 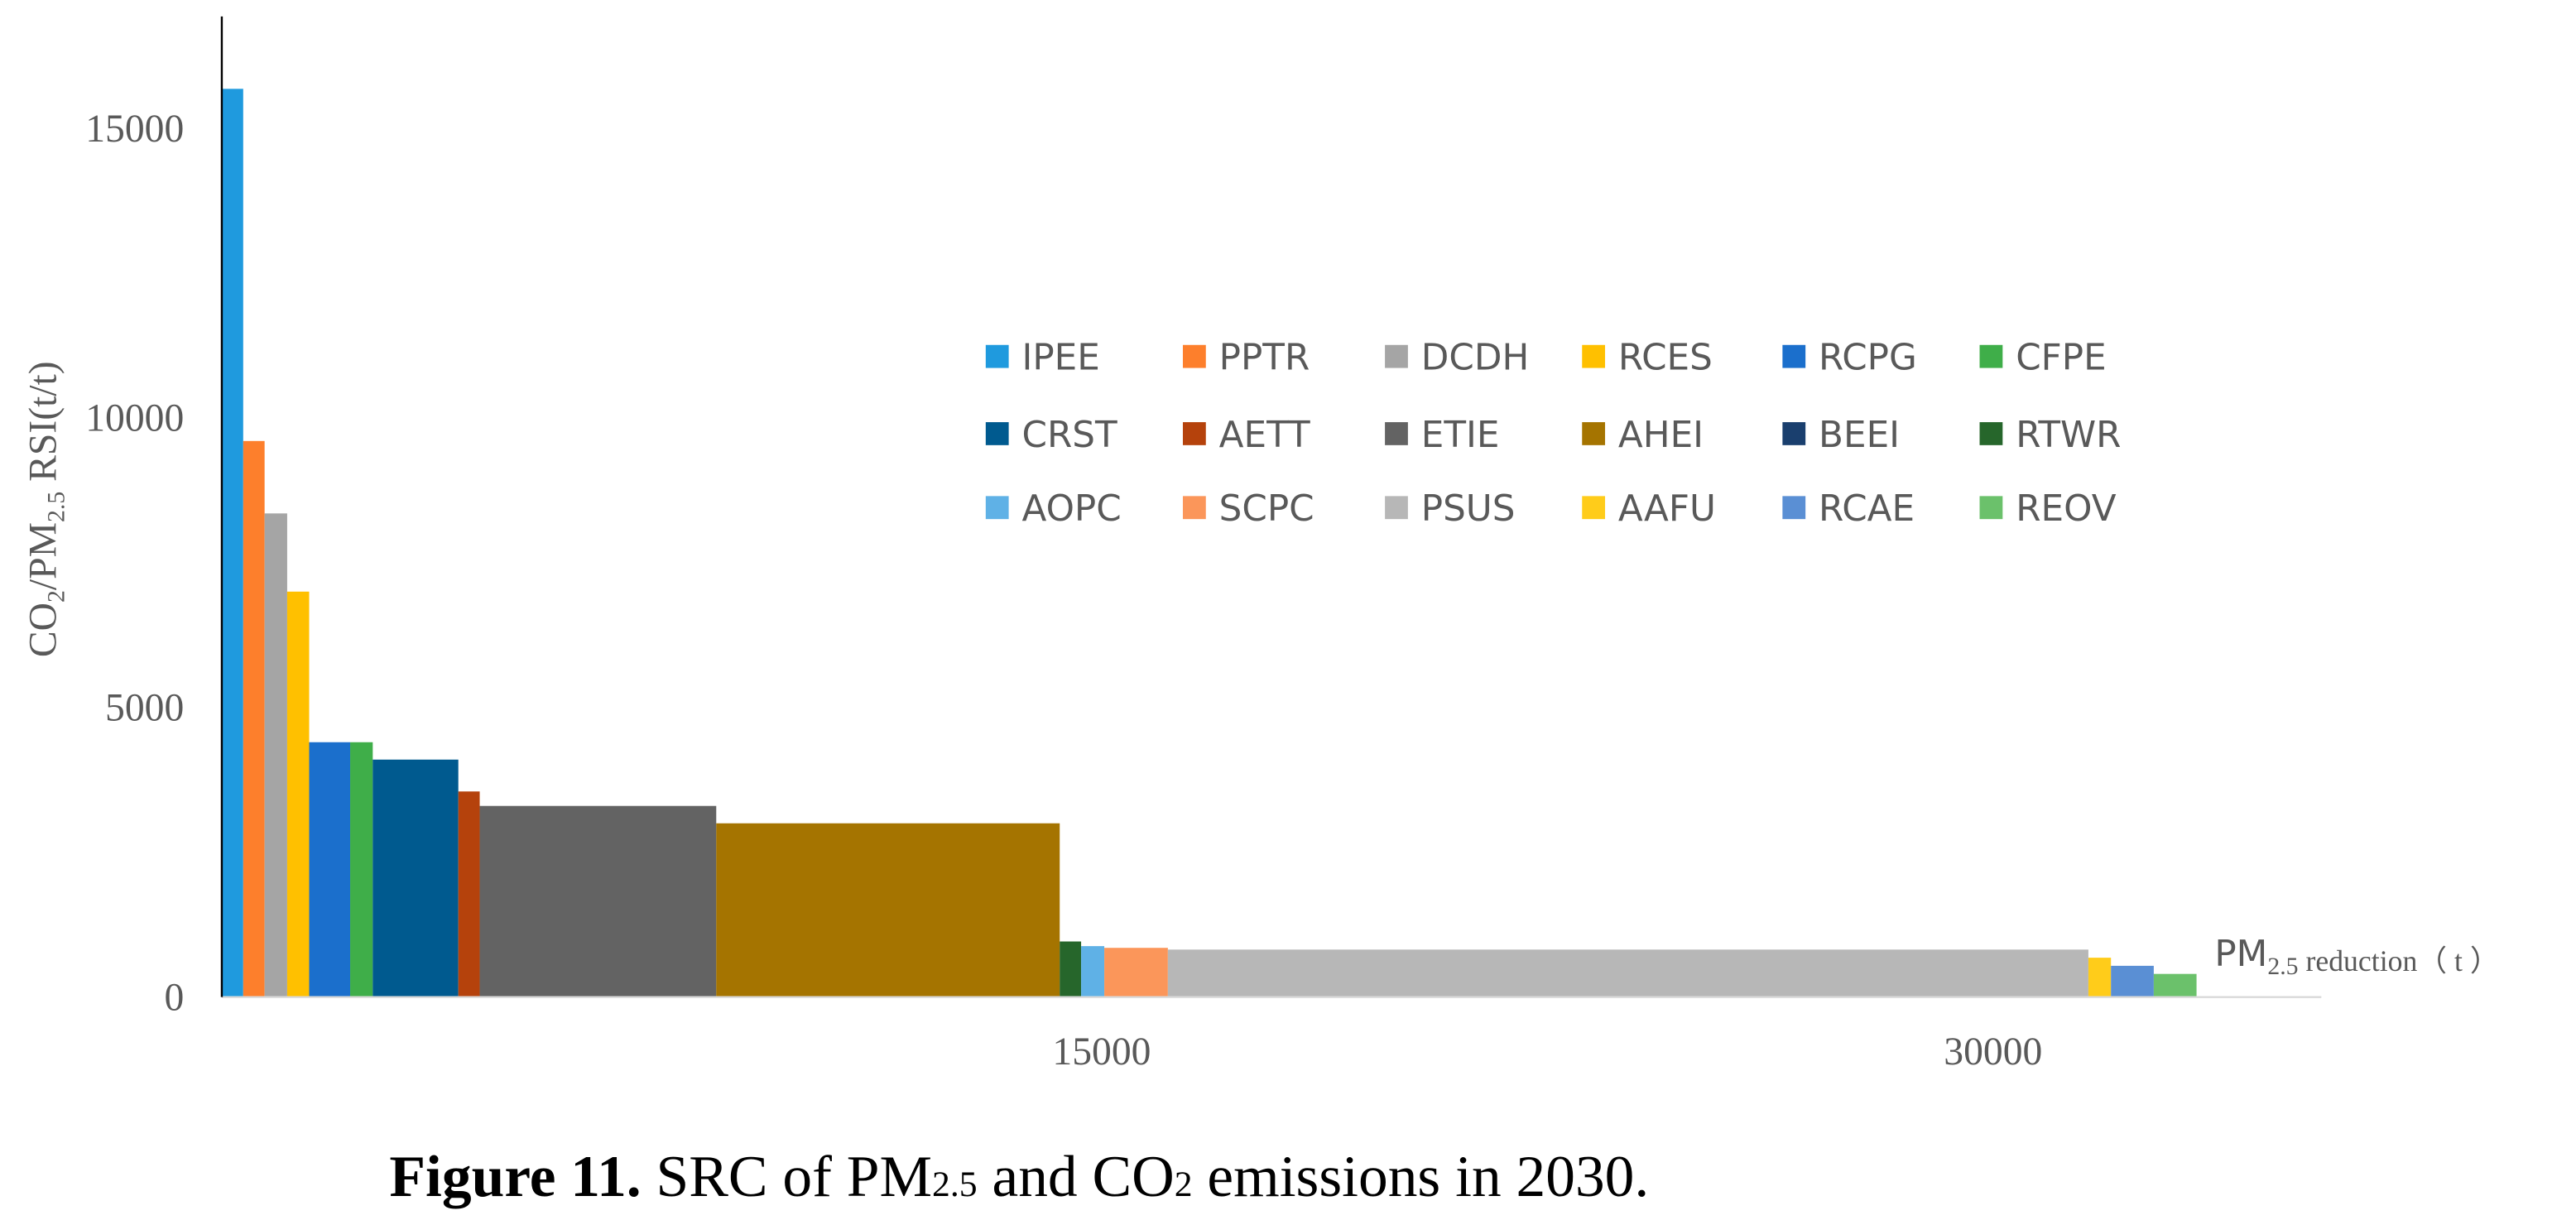 What do you see at coordinates (1868, 358) in the screenshot?
I see `legend-label: RCPG` at bounding box center [1868, 358].